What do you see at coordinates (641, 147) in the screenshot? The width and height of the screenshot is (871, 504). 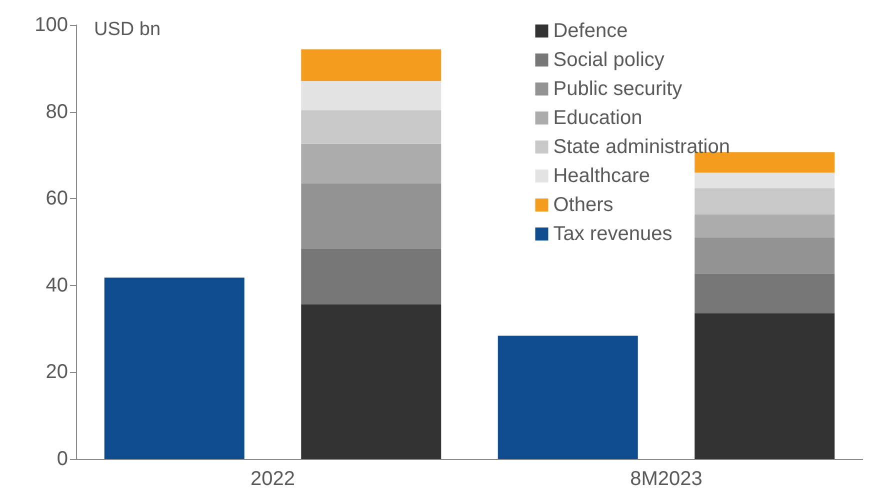 I see `legend-label: State administration` at bounding box center [641, 147].